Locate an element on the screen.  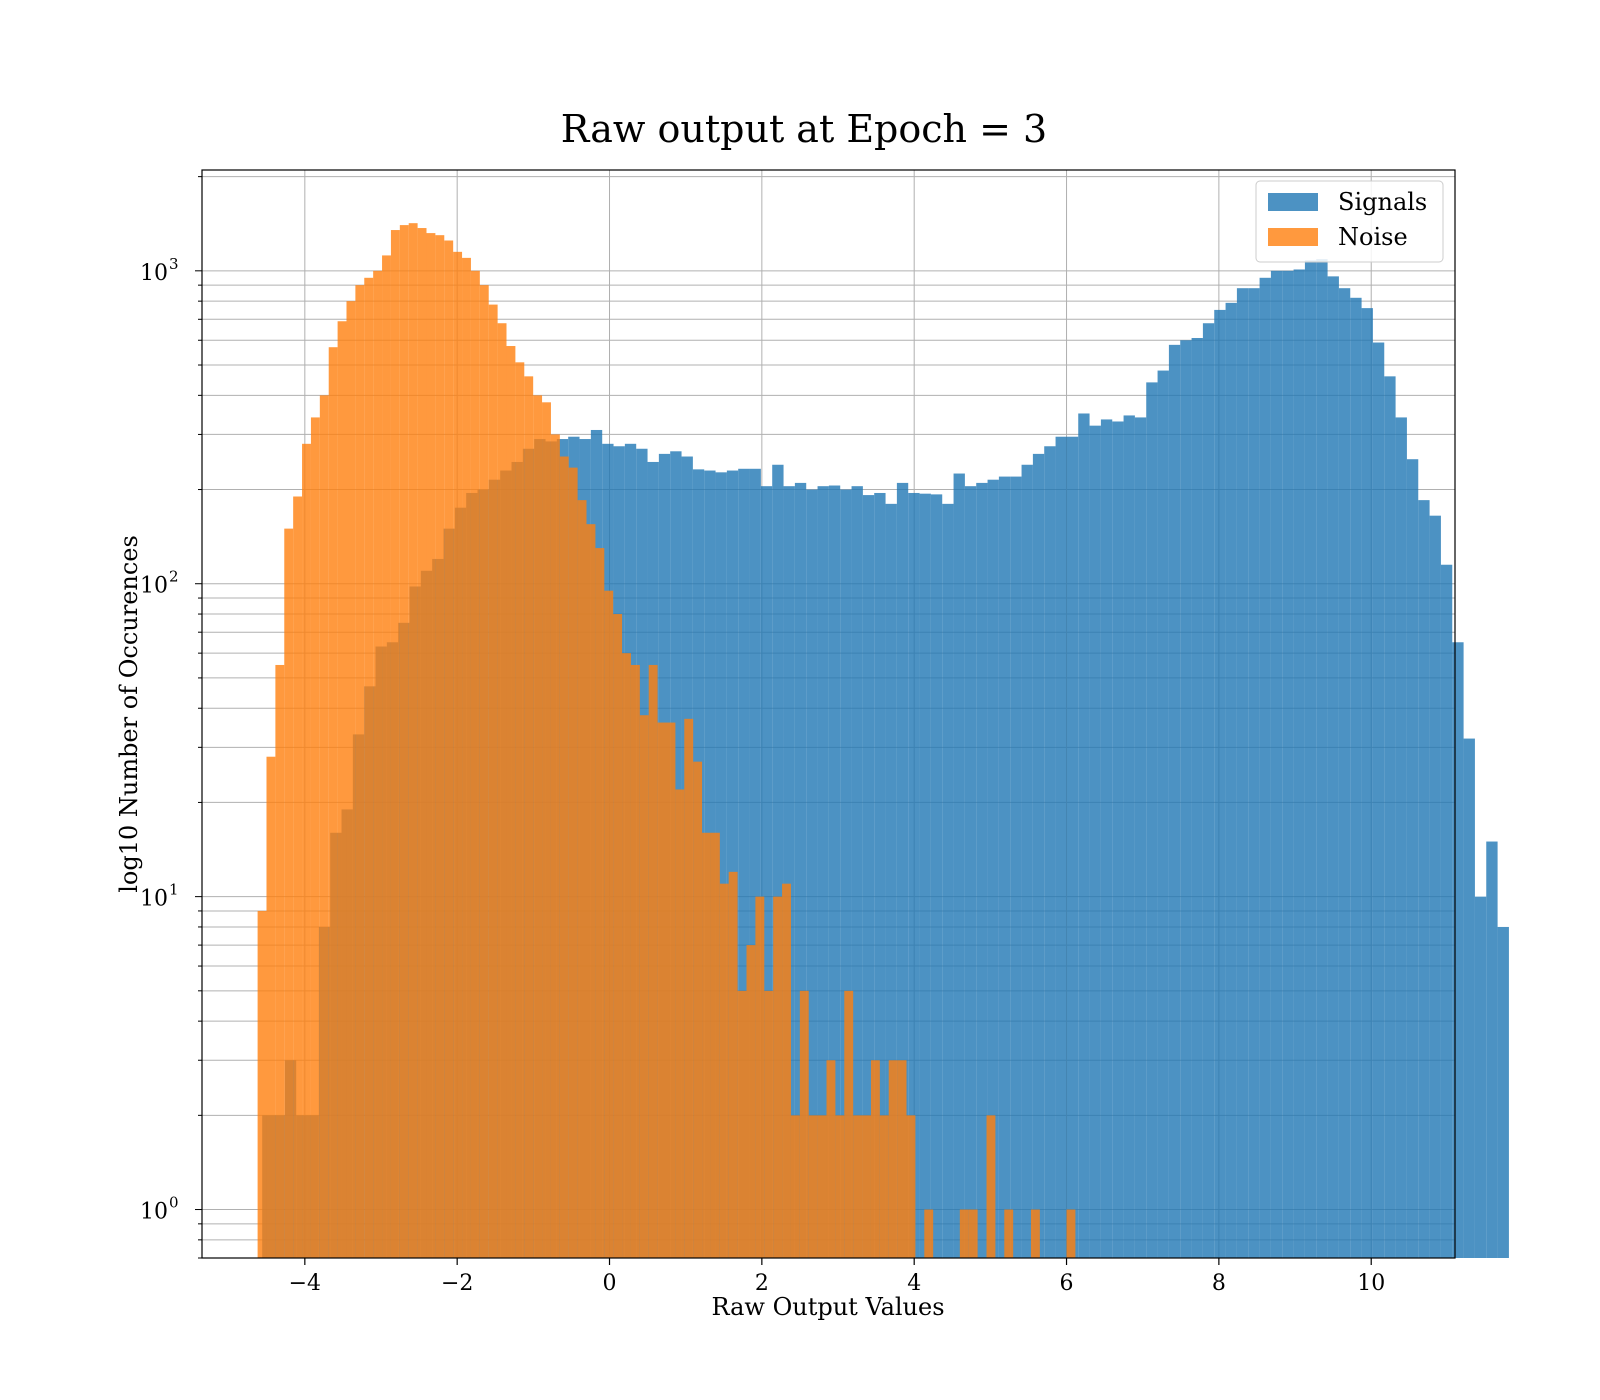
legend-swatch-signals is located at coordinates (1293, 202).